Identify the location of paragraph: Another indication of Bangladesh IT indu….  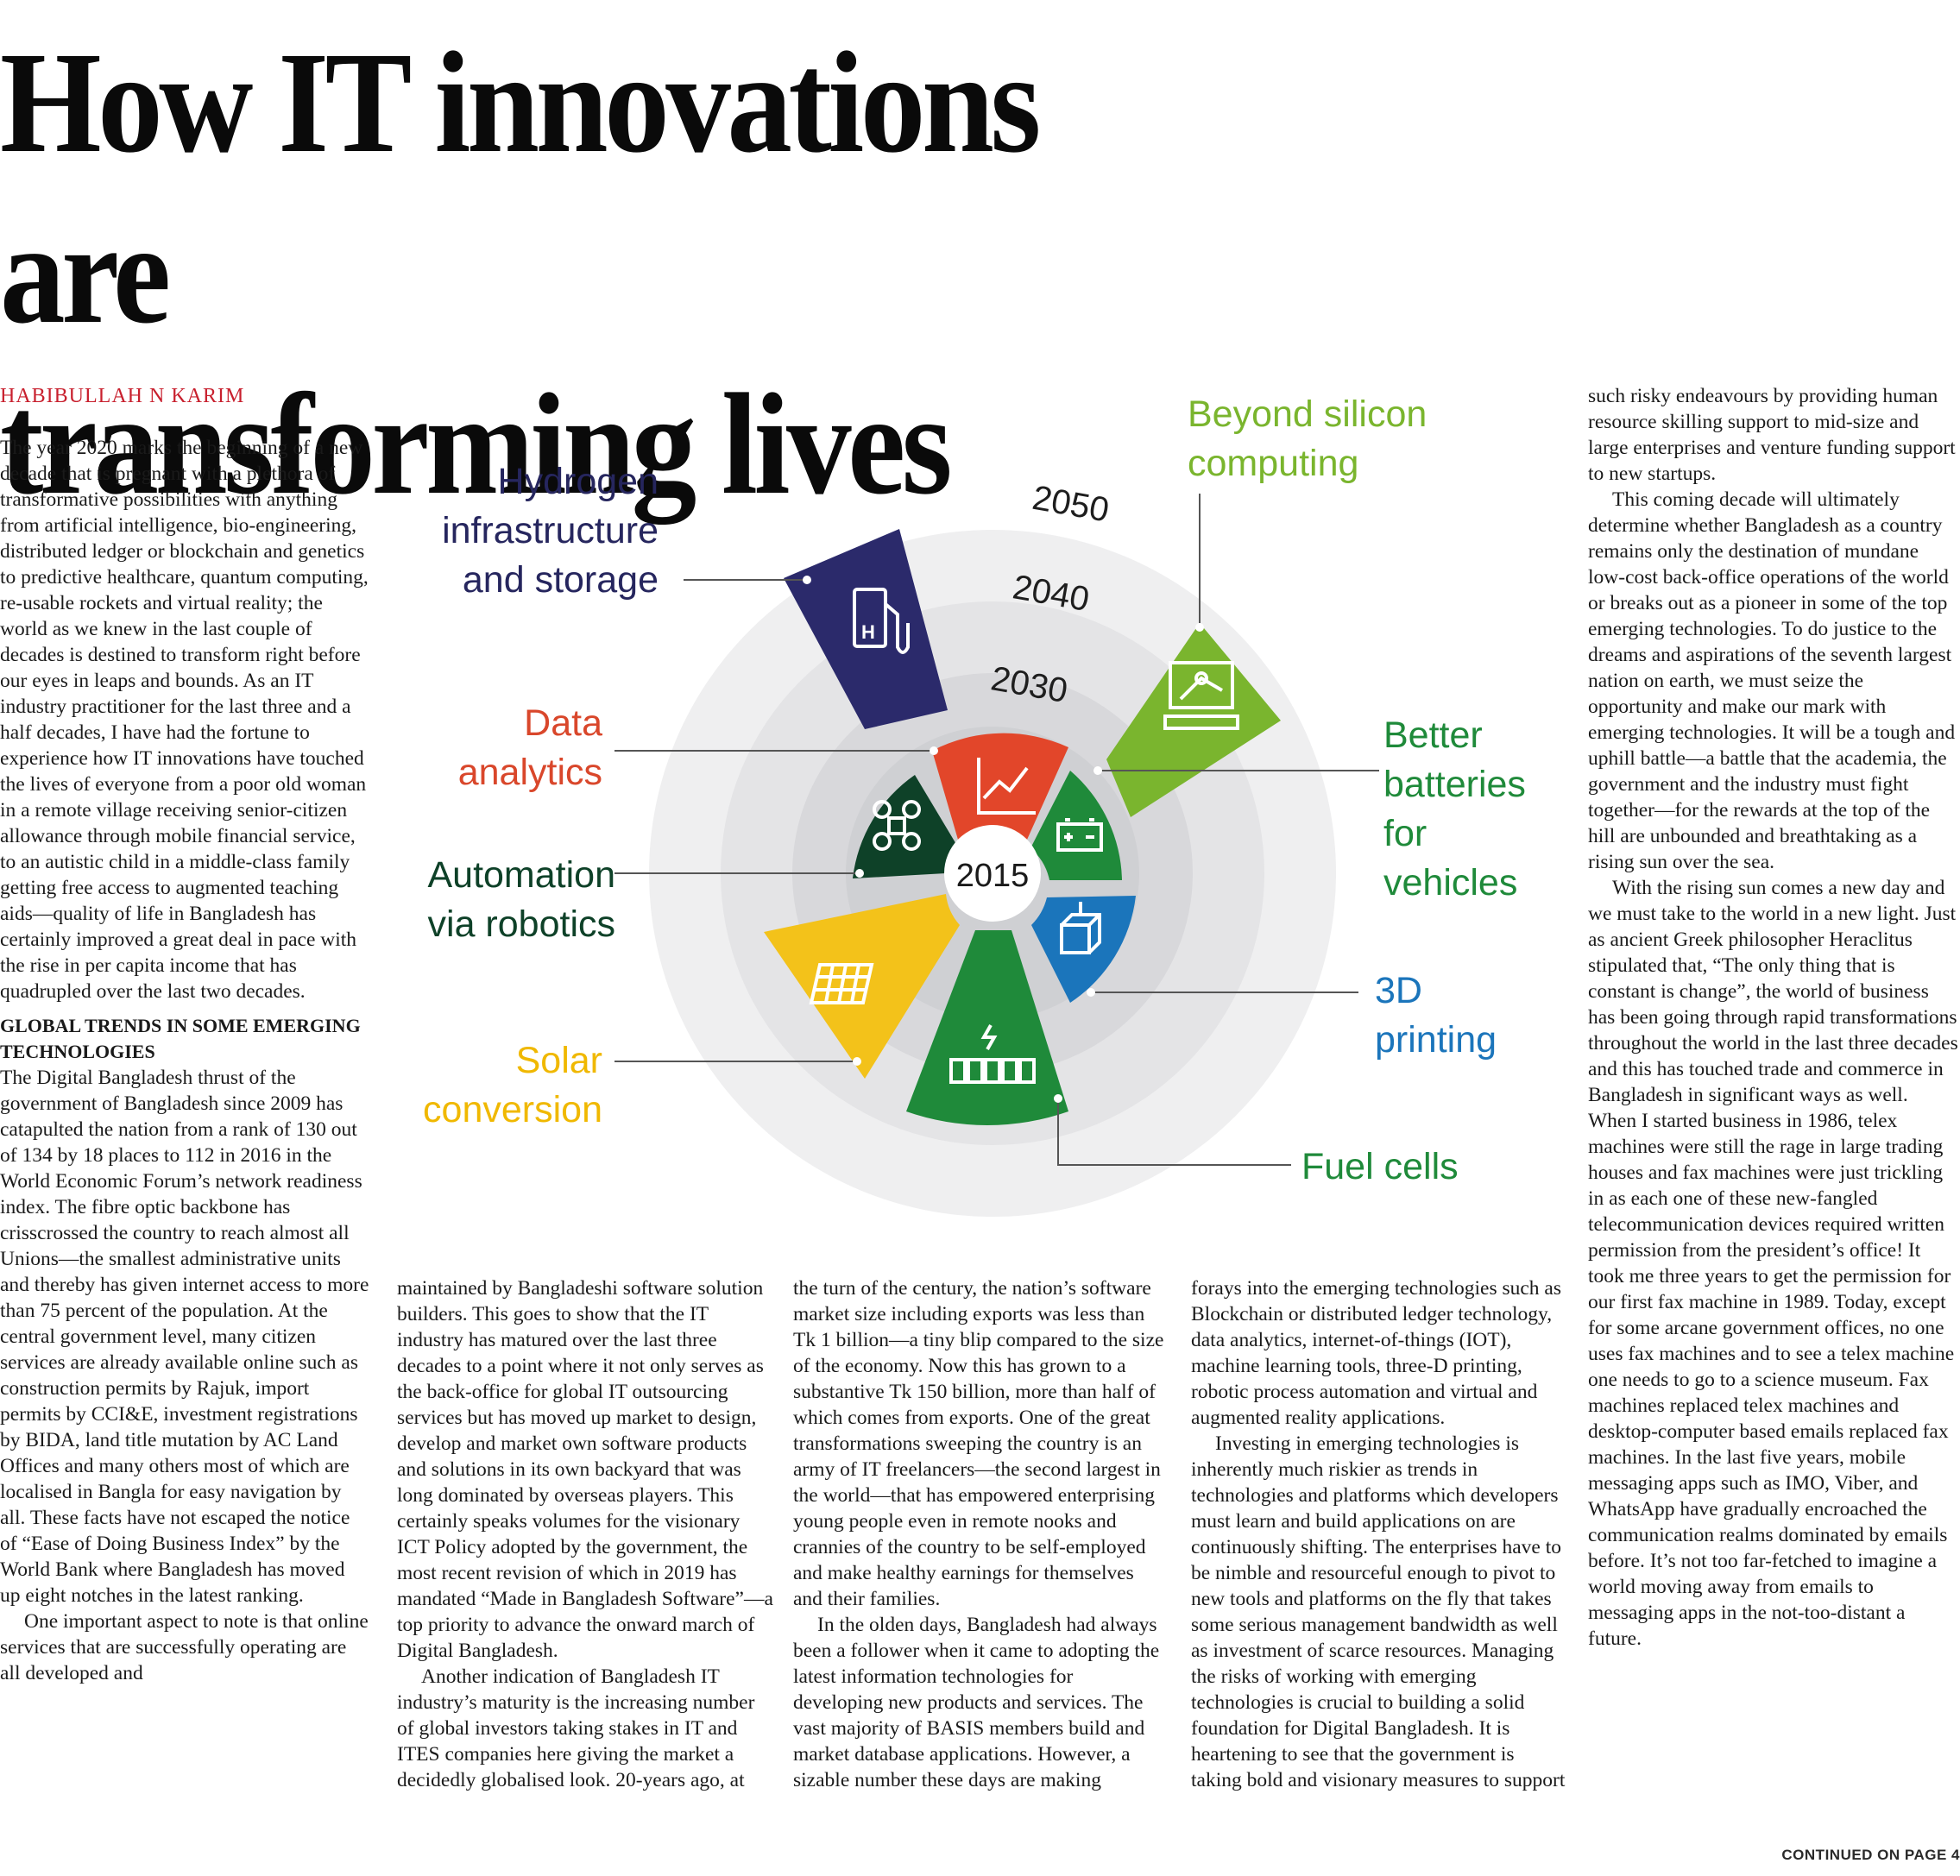
(576, 1728).